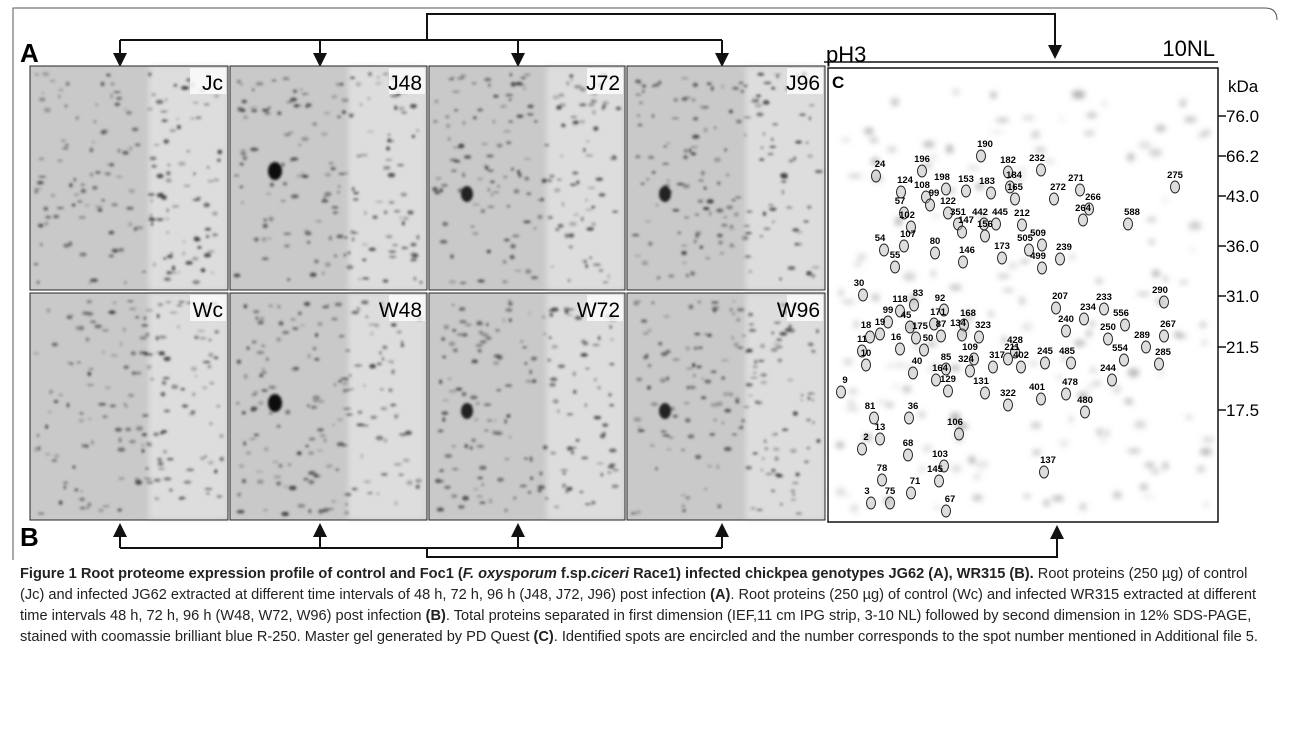  I want to click on gel-label: Wc, so click(208, 310).